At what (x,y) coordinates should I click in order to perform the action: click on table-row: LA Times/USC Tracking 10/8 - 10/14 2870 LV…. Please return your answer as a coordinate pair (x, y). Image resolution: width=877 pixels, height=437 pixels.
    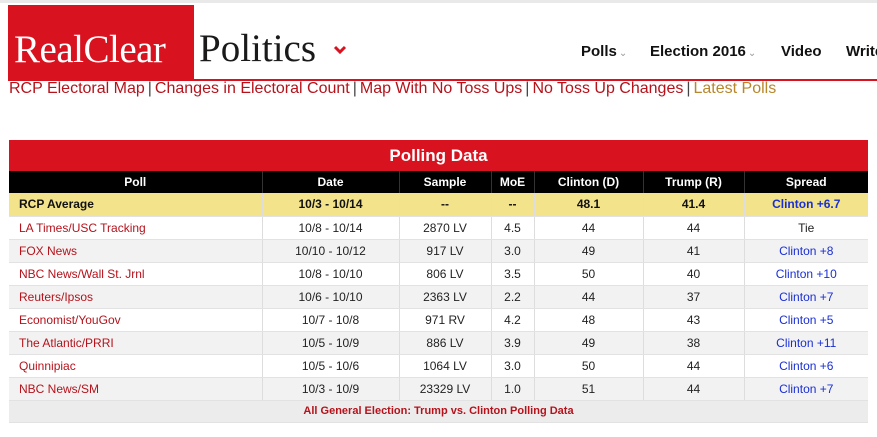
    Looking at the image, I should click on (438, 228).